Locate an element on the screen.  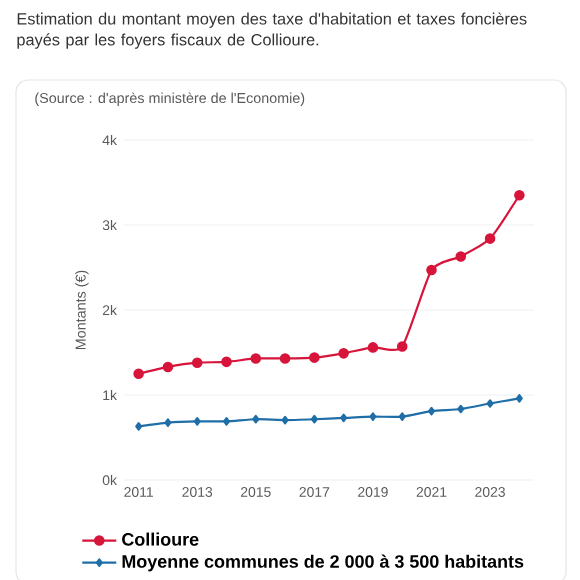
legend-label: Moyenne communes de 2 000 à 3 500 habitants is located at coordinates (323, 563).